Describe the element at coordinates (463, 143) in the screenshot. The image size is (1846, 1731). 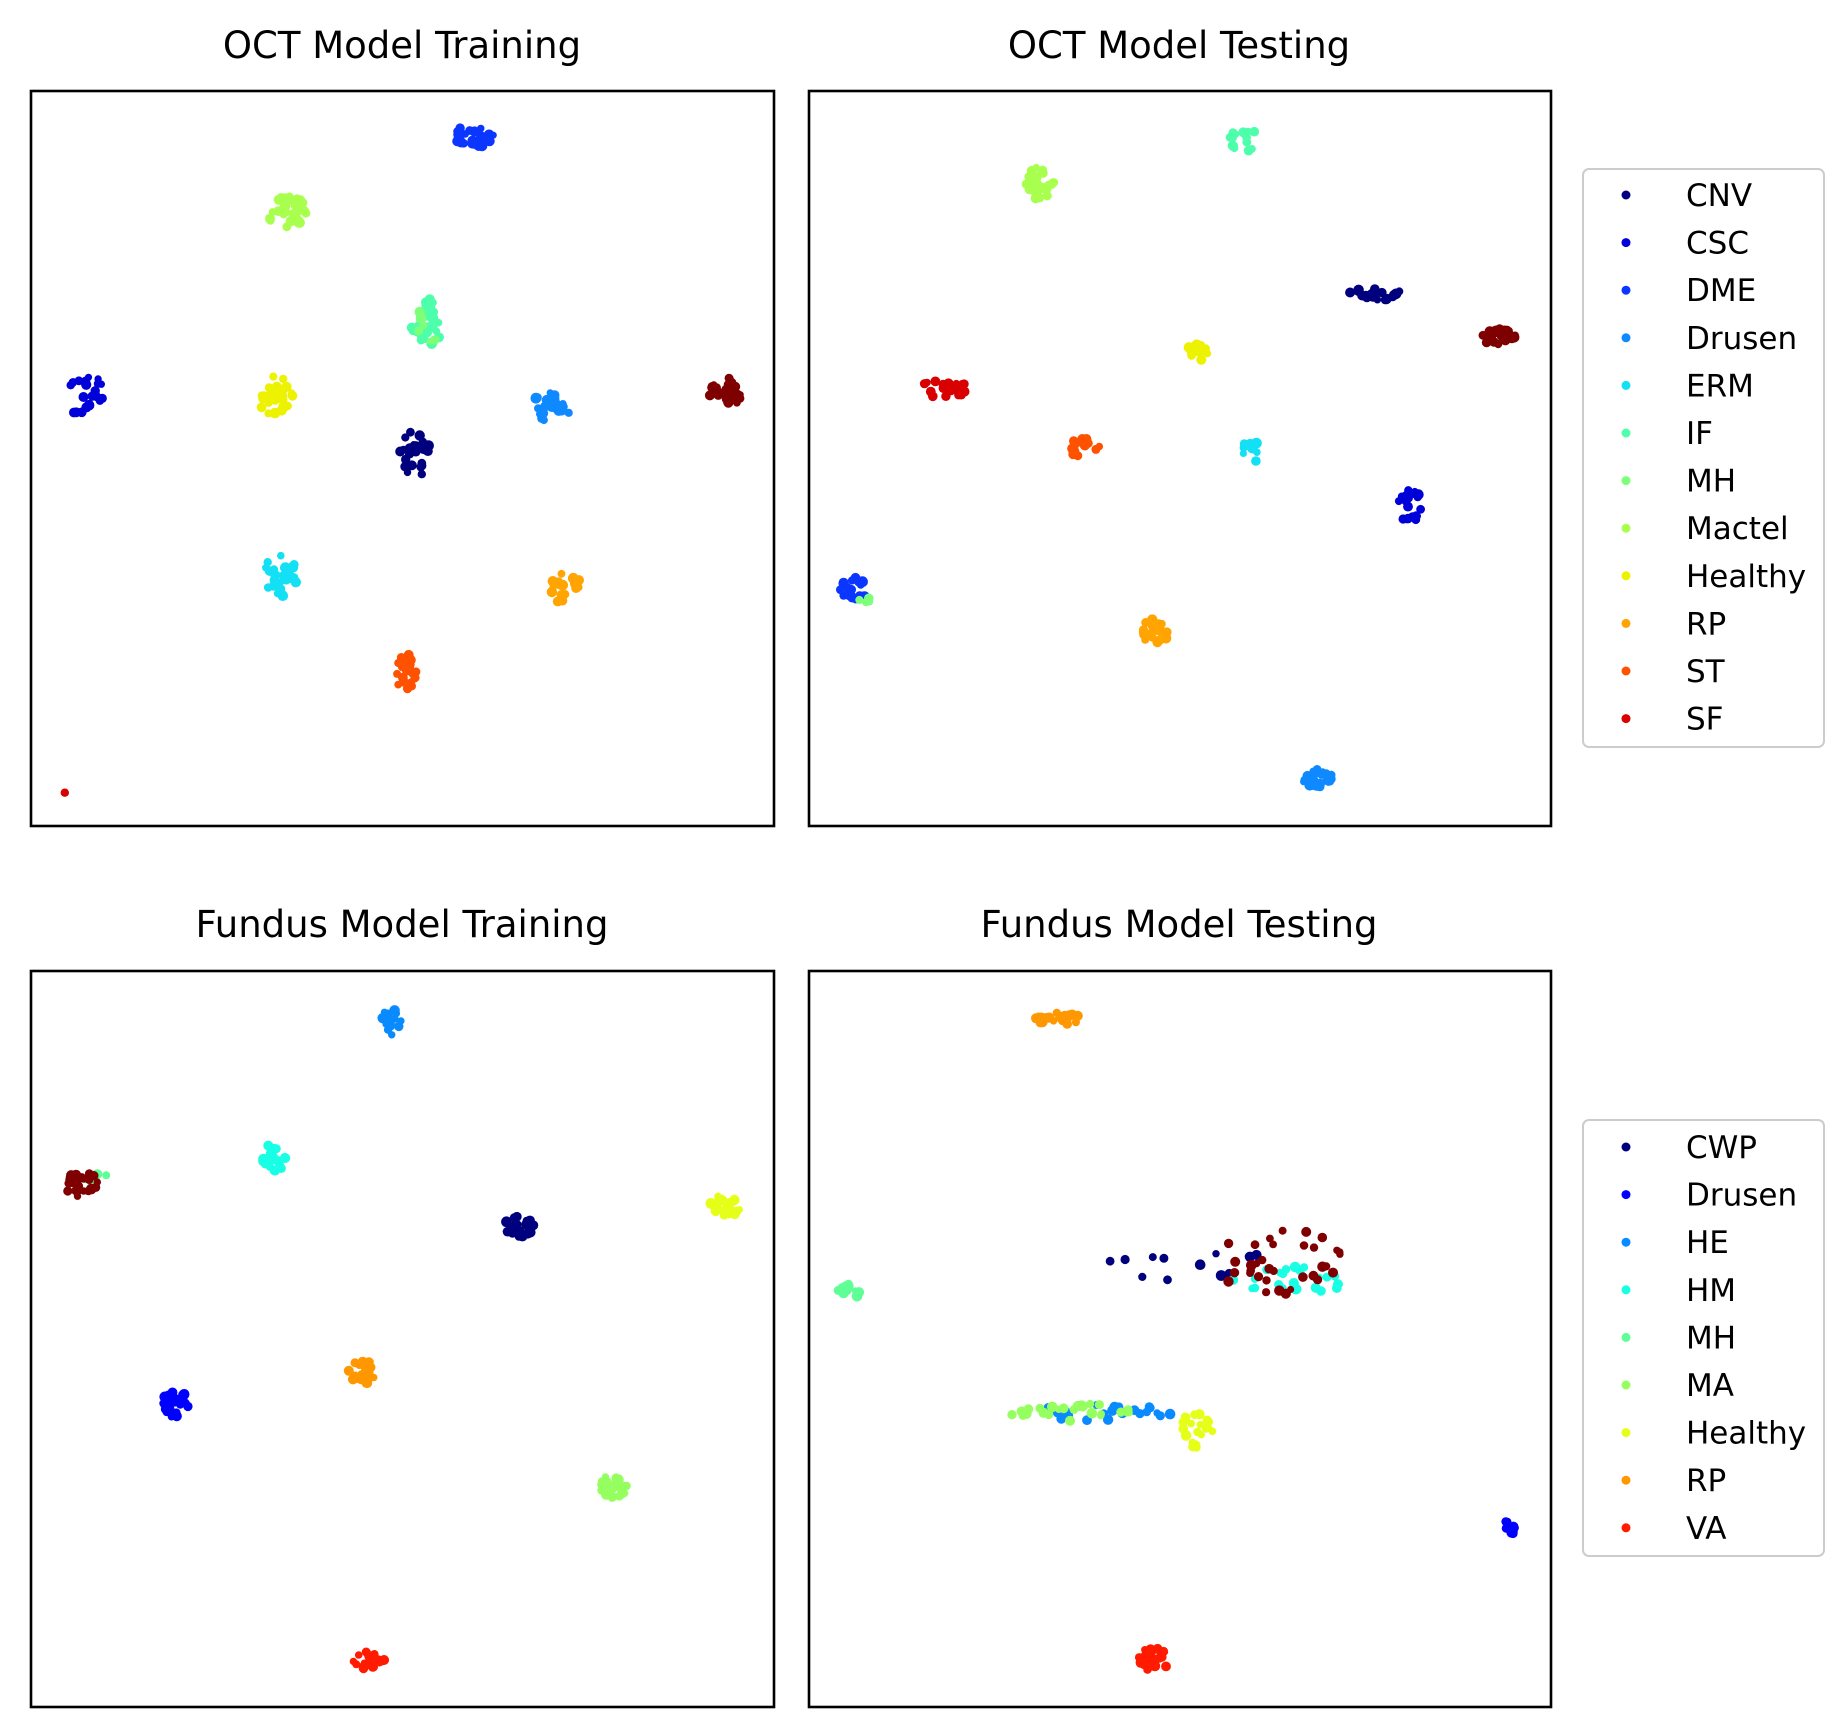
I see `scatter-point-dme` at that location.